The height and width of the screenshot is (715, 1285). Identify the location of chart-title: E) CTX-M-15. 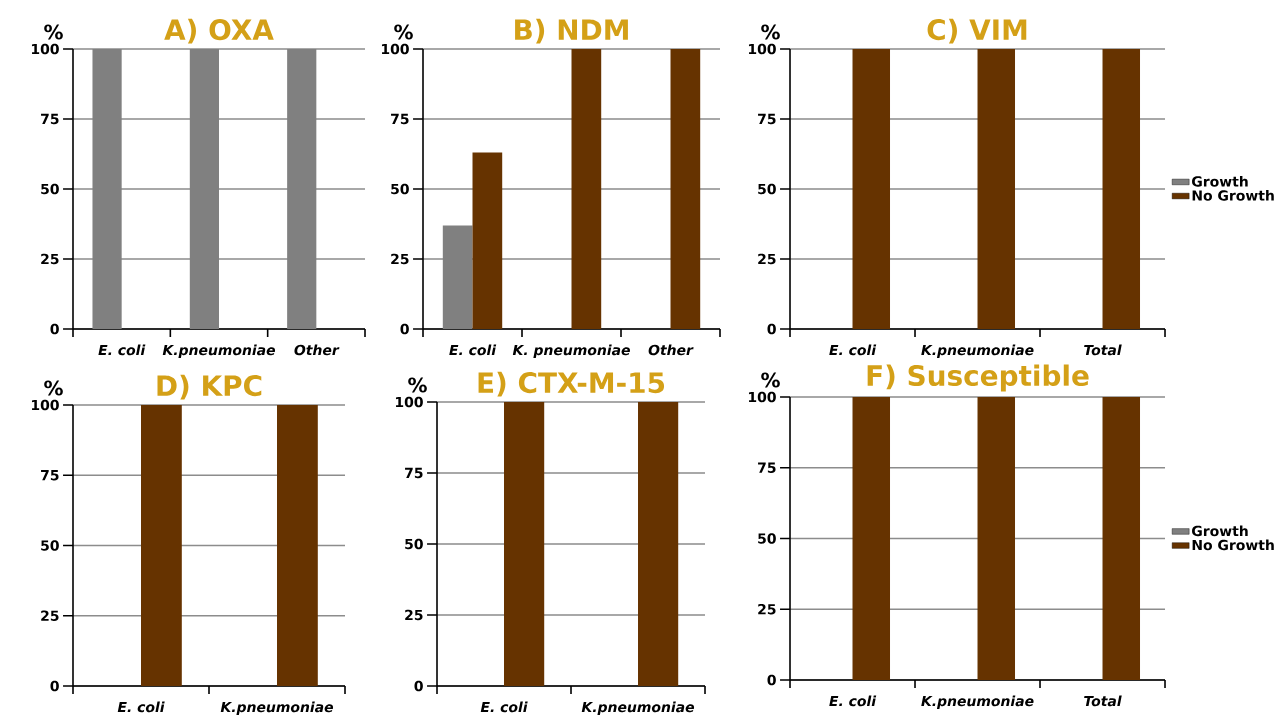
(571, 384).